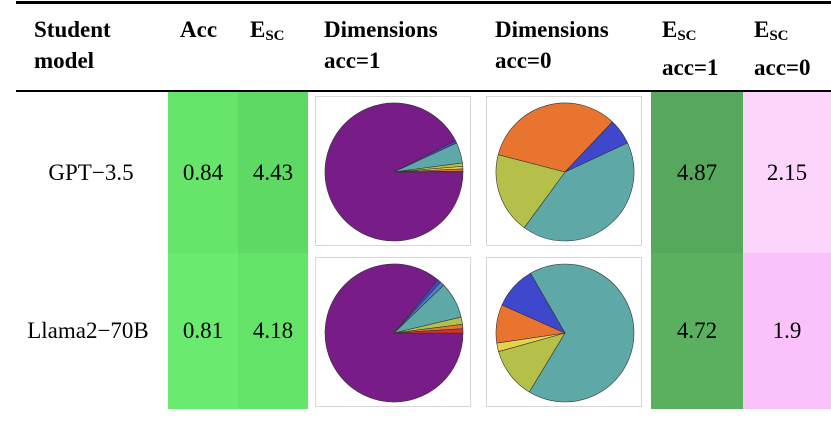 The image size is (831, 427). Describe the element at coordinates (690, 48) in the screenshot. I see `header-esc-acc1: ESC acc=1` at that location.